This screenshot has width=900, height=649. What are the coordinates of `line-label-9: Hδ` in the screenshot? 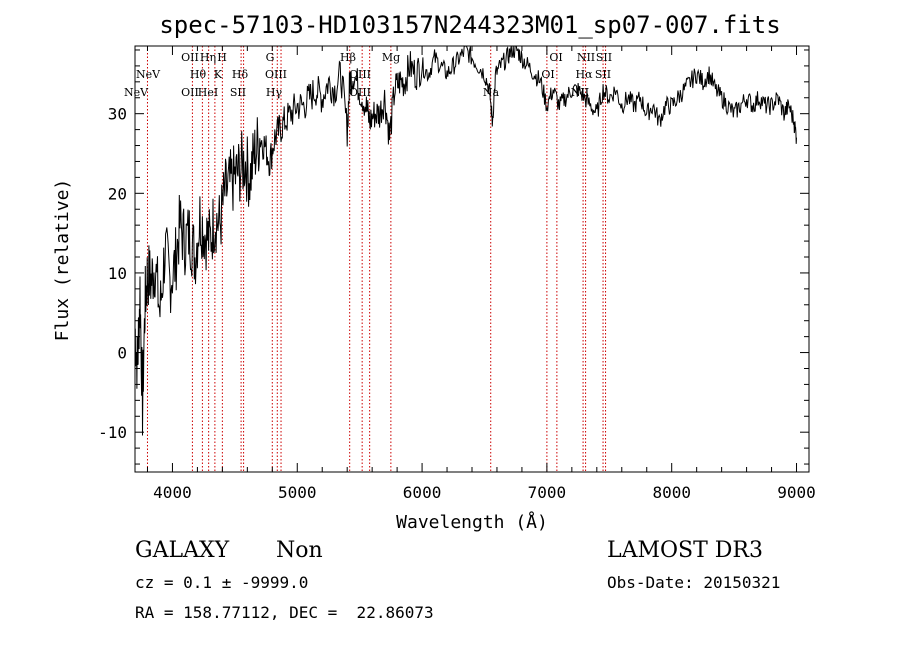 It's located at (240, 74).